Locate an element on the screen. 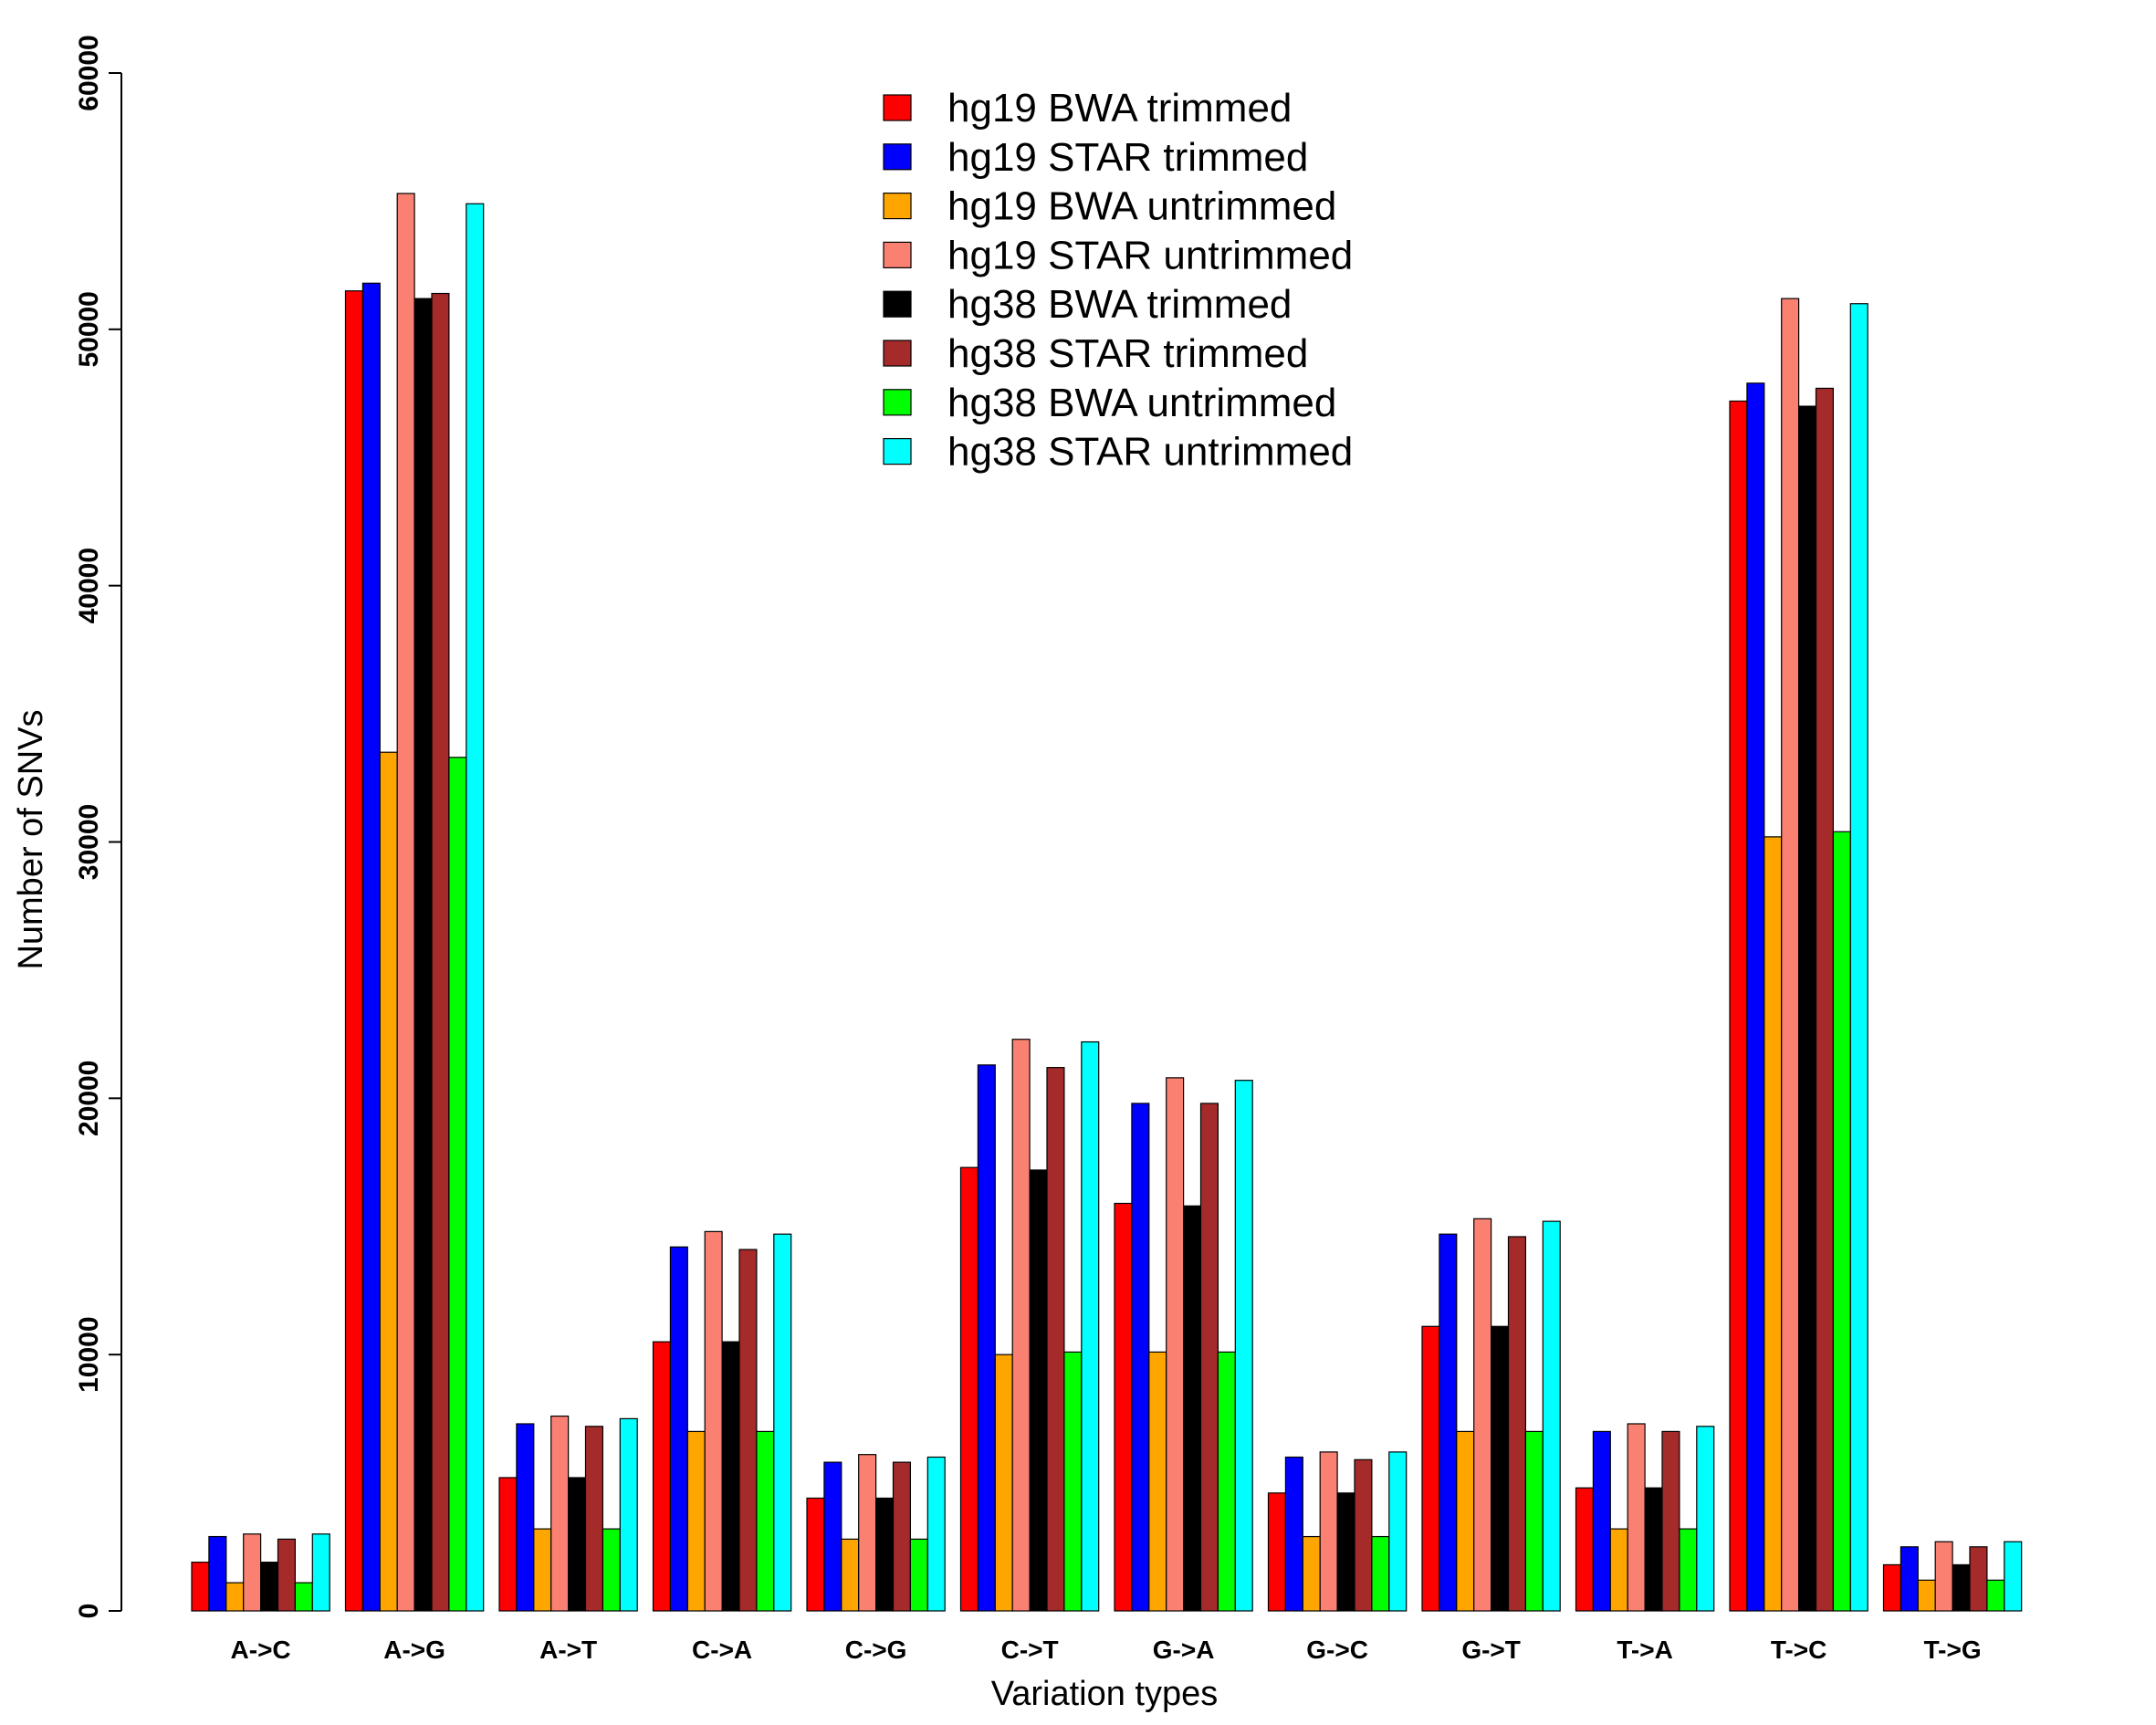 This screenshot has width=2156, height=1725. x-tick-label: T->A is located at coordinates (1644, 1650).